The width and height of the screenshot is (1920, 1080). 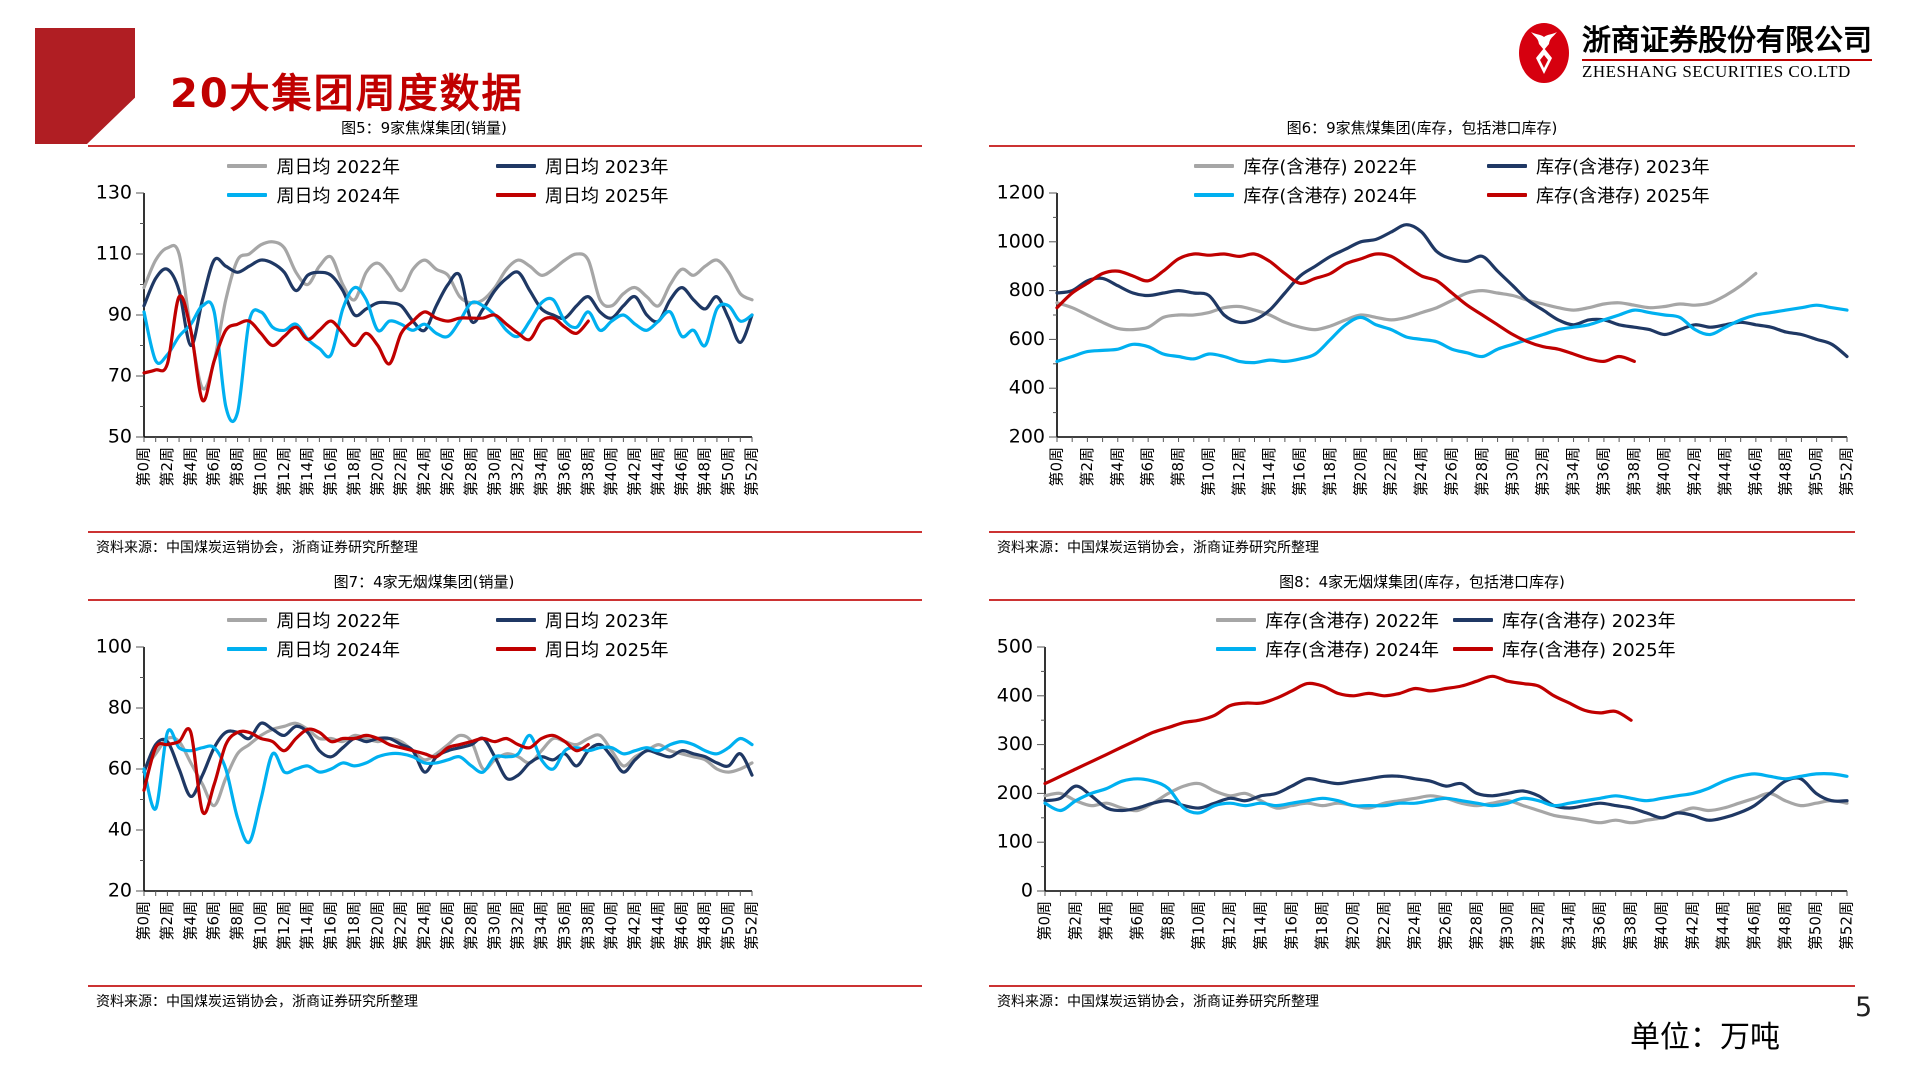 What do you see at coordinates (1330, 196) in the screenshot?
I see `legend-label: 库存(含港存) 2024年` at bounding box center [1330, 196].